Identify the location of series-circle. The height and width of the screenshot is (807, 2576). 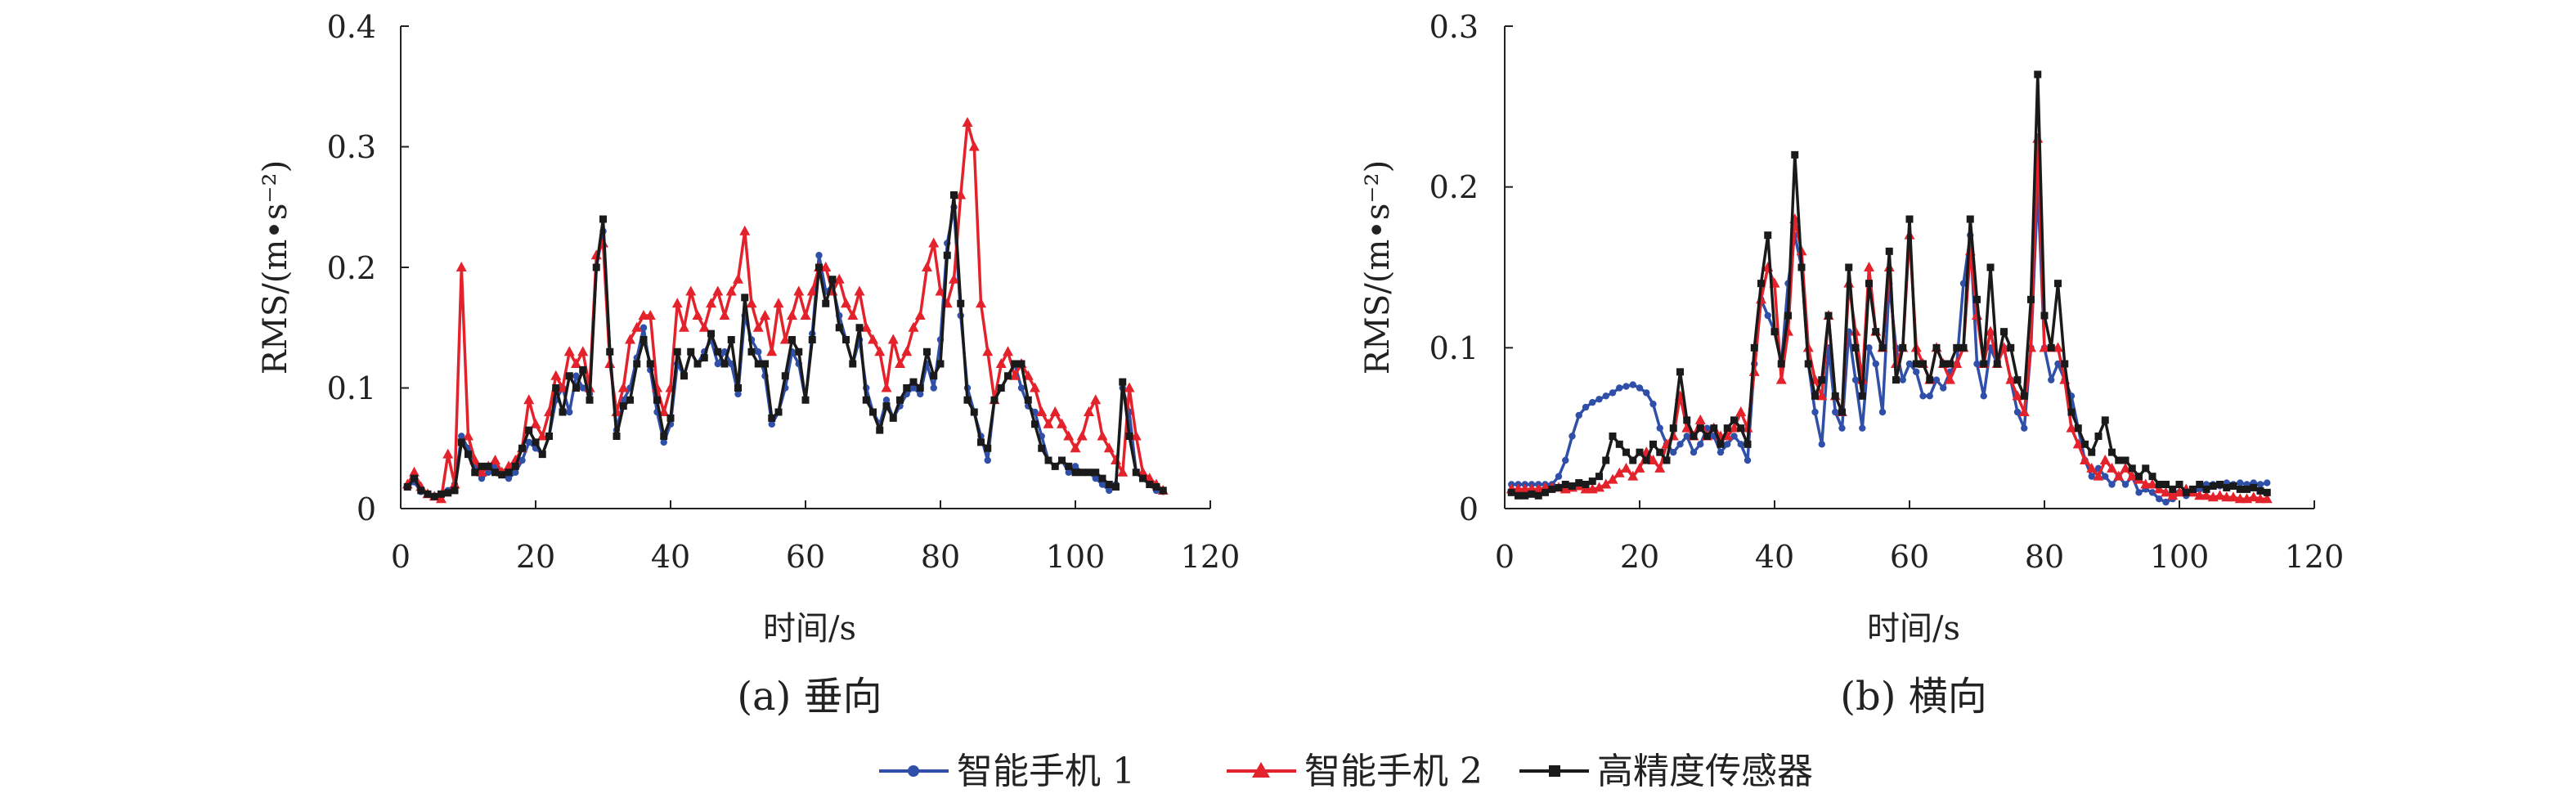
(1890, 344).